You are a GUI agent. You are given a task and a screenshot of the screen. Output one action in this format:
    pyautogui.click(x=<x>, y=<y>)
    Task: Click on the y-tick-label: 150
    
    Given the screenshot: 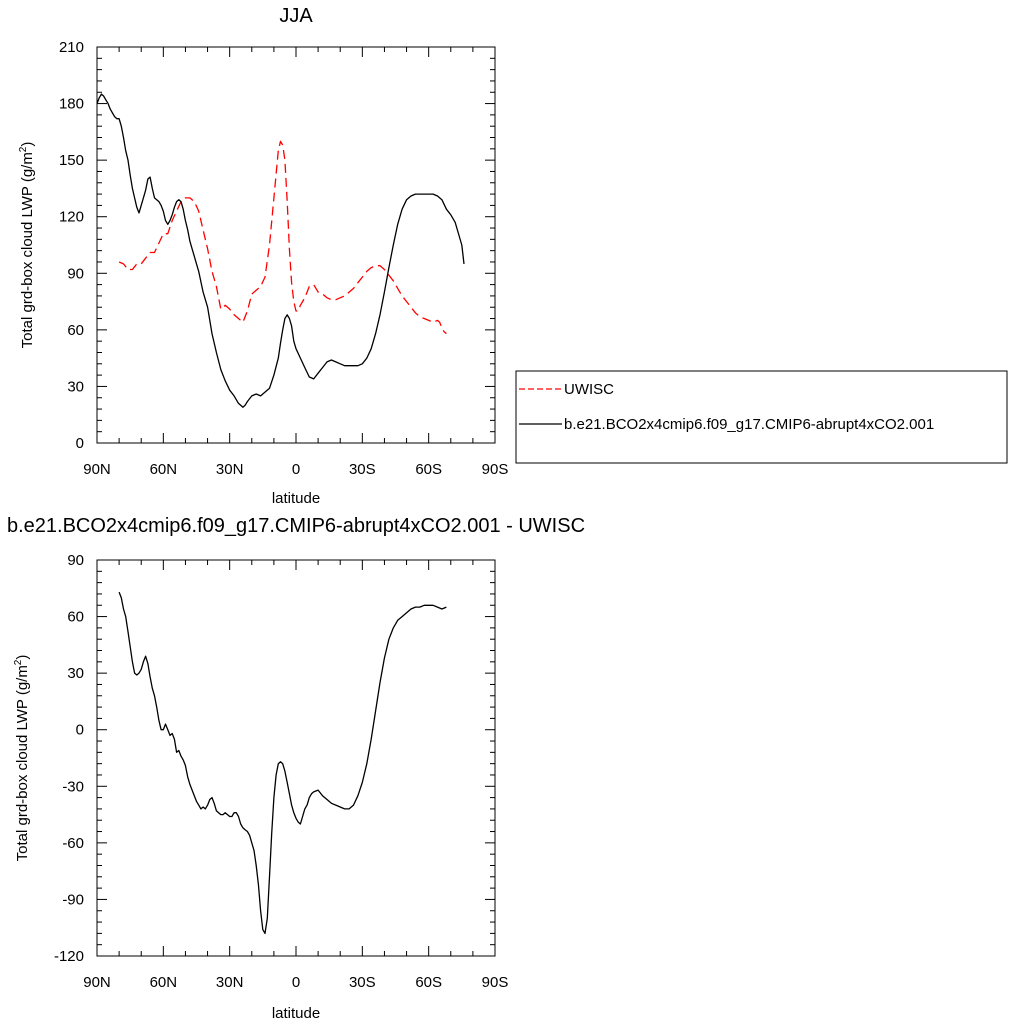 What is the action you would take?
    pyautogui.click(x=71, y=160)
    